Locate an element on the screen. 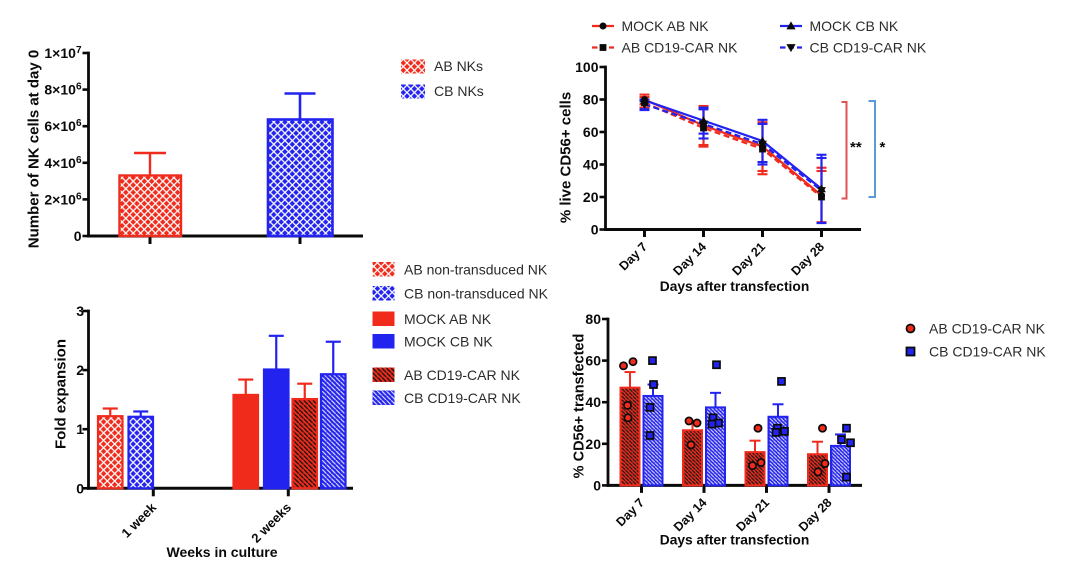 The width and height of the screenshot is (1080, 572). svg-text: Fold expansion is located at coordinates (61, 394).